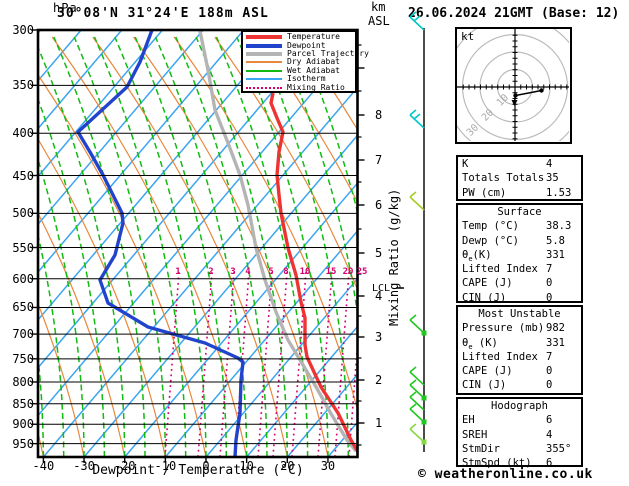  What do you see at coordinates (124, 466) in the screenshot?
I see `temp-tick-label: -20` at bounding box center [124, 466].